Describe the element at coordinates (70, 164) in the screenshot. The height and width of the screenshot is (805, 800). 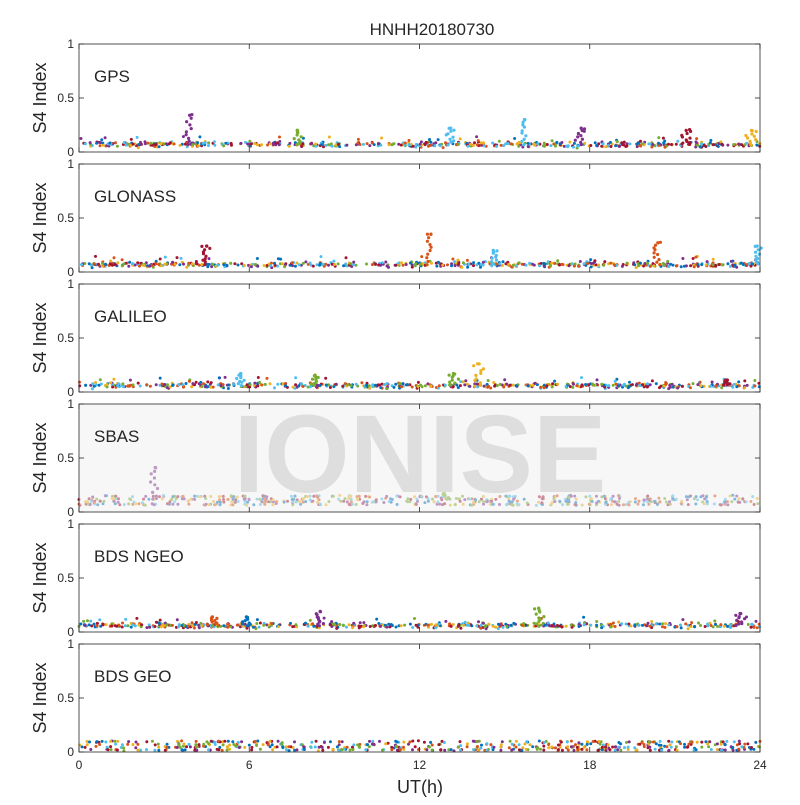
I see `y-tick-label: 1` at that location.